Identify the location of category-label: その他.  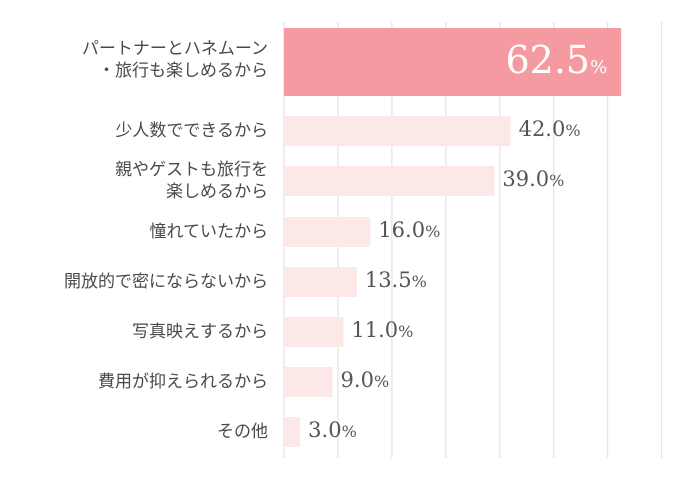
(242, 432).